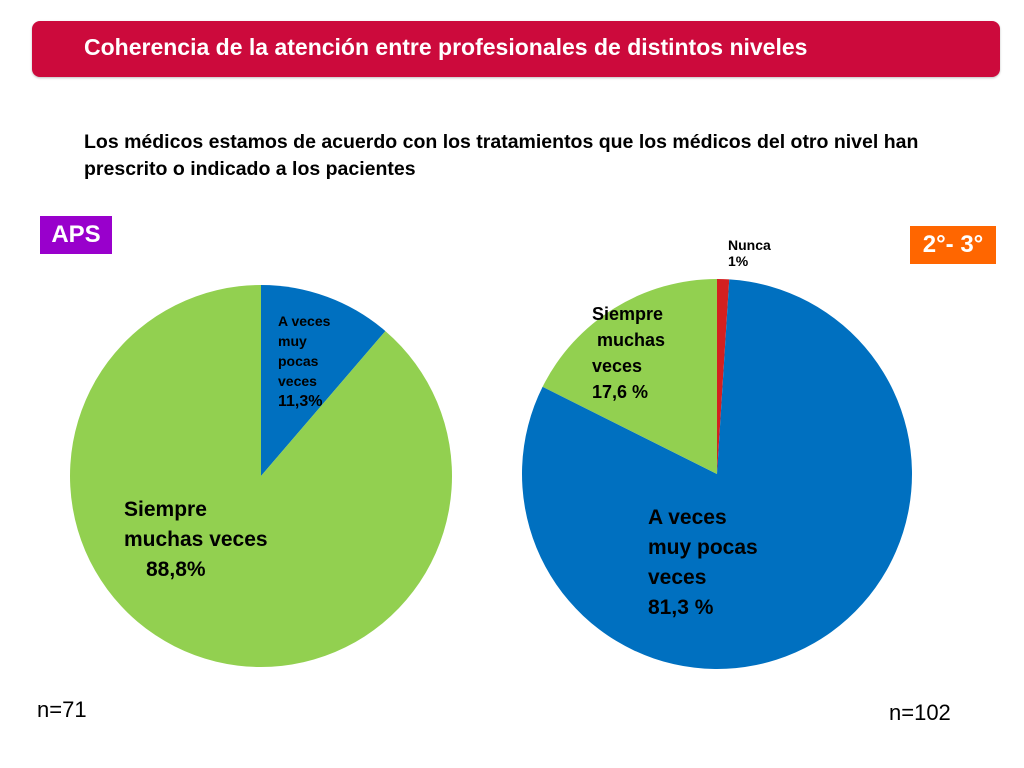 This screenshot has width=1024, height=768. I want to click on pie-0-slice-0-label: A veces muy pocas veces 11,3%, so click(304, 361).